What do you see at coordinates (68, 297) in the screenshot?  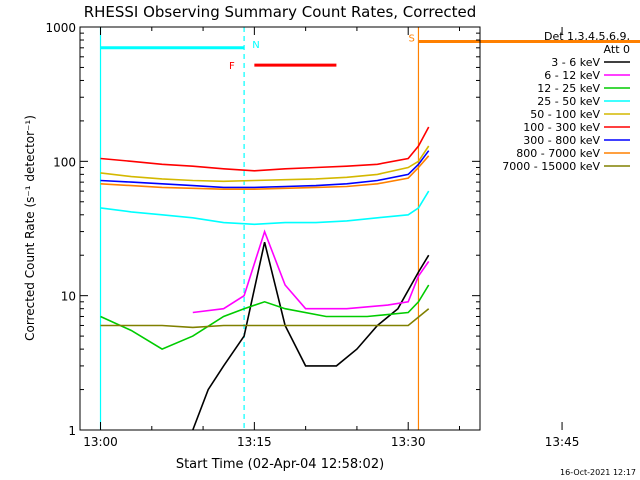 I see `y-tick-label-1: 10` at bounding box center [68, 297].